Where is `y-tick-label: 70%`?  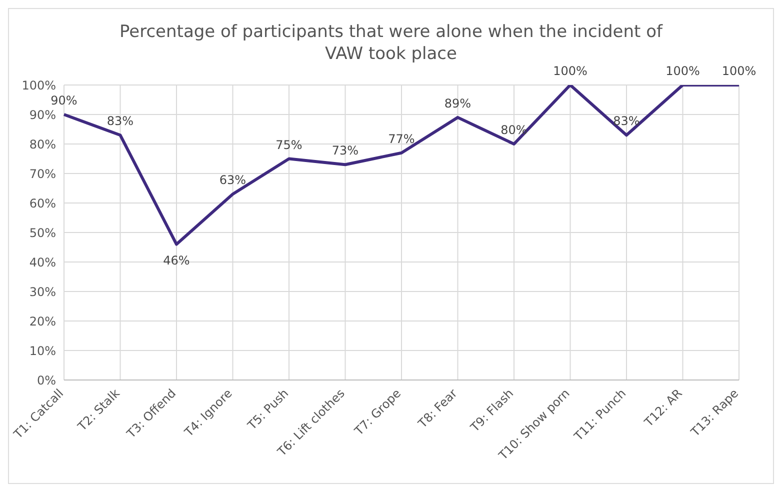 y-tick-label: 70% is located at coordinates (42, 173).